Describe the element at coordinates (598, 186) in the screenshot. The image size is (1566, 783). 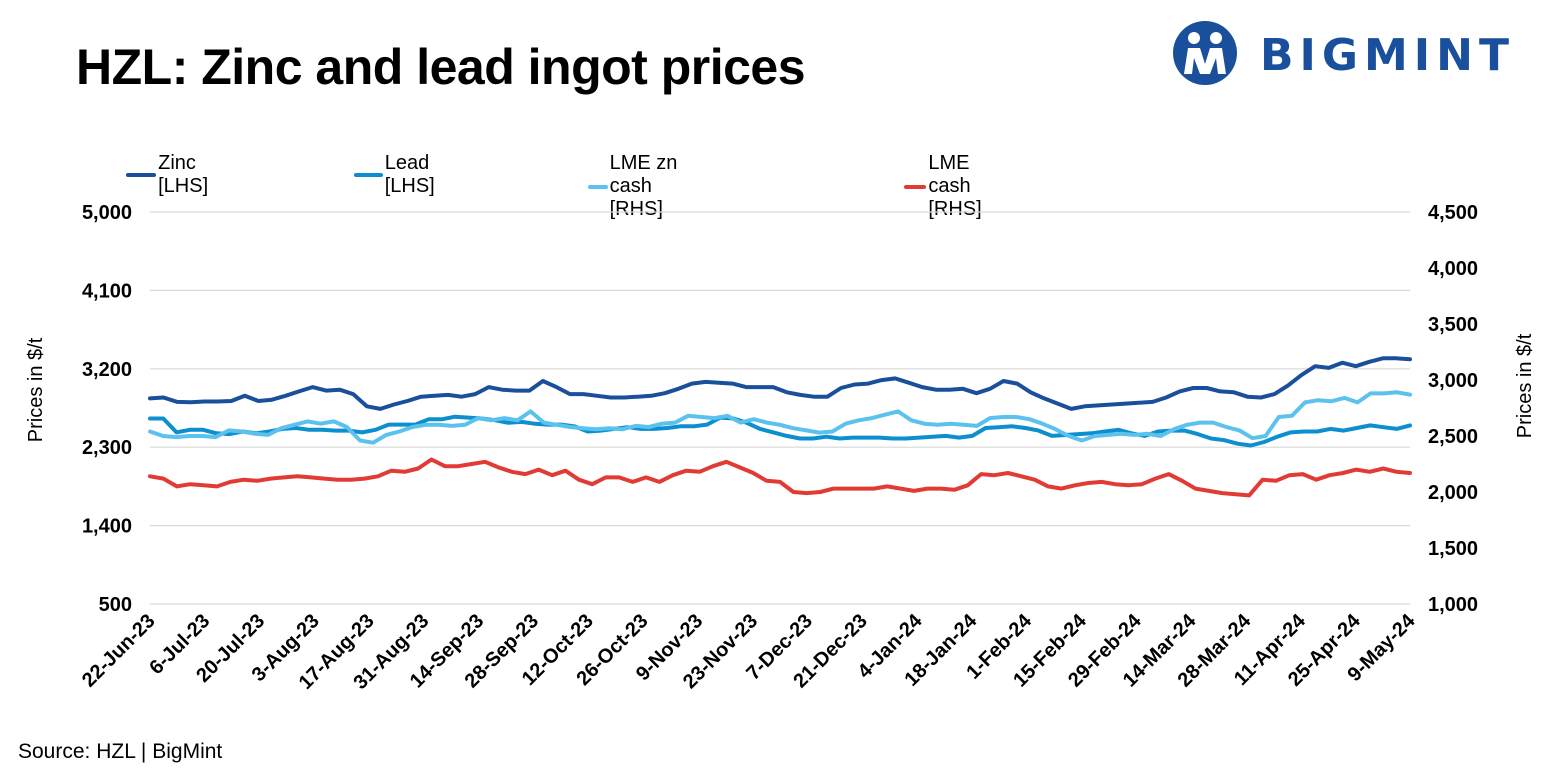
I see `legend-swatch-lme-zn-cash` at that location.